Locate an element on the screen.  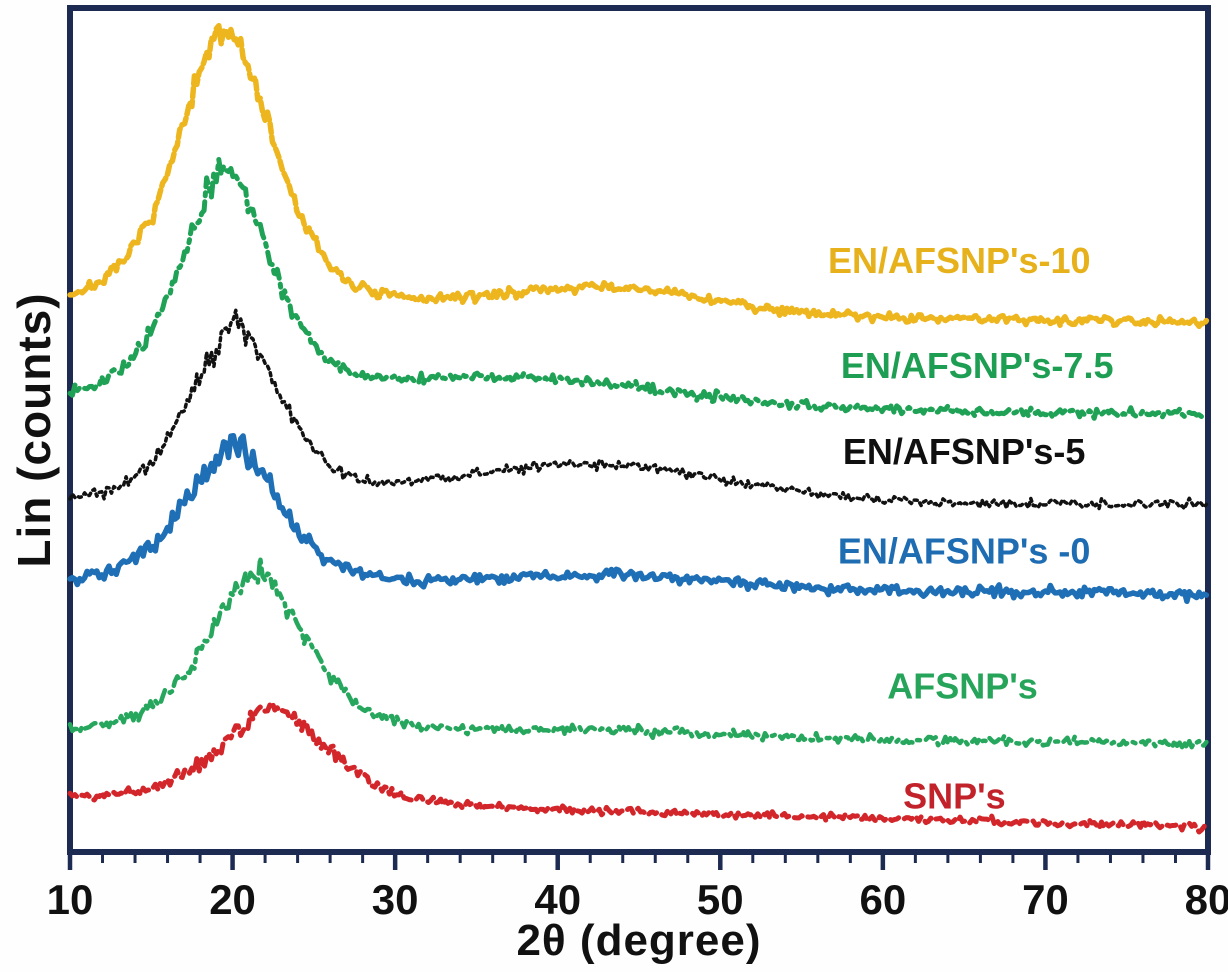
x-tick-label-40: 40 is located at coordinates (557, 899).